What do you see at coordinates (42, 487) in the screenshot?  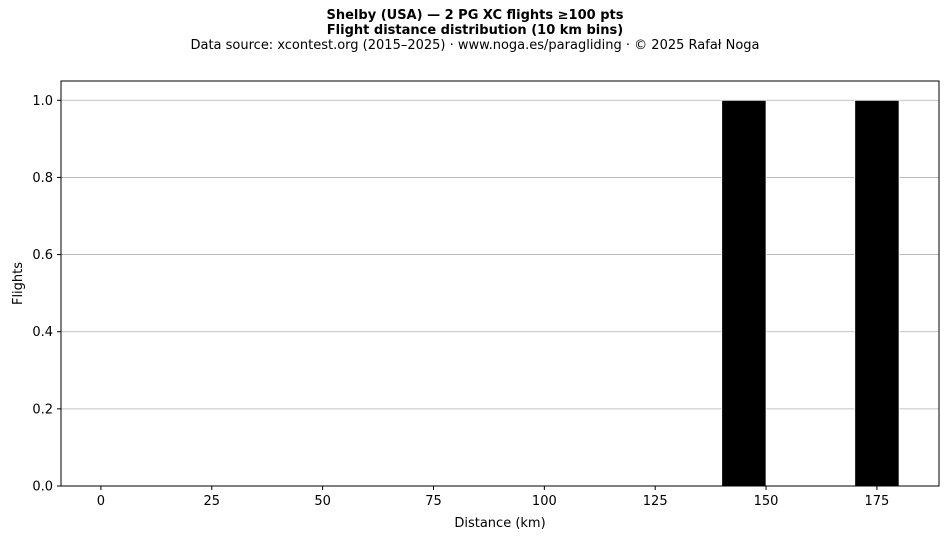 I see `y-tick-label: 0.0` at bounding box center [42, 487].